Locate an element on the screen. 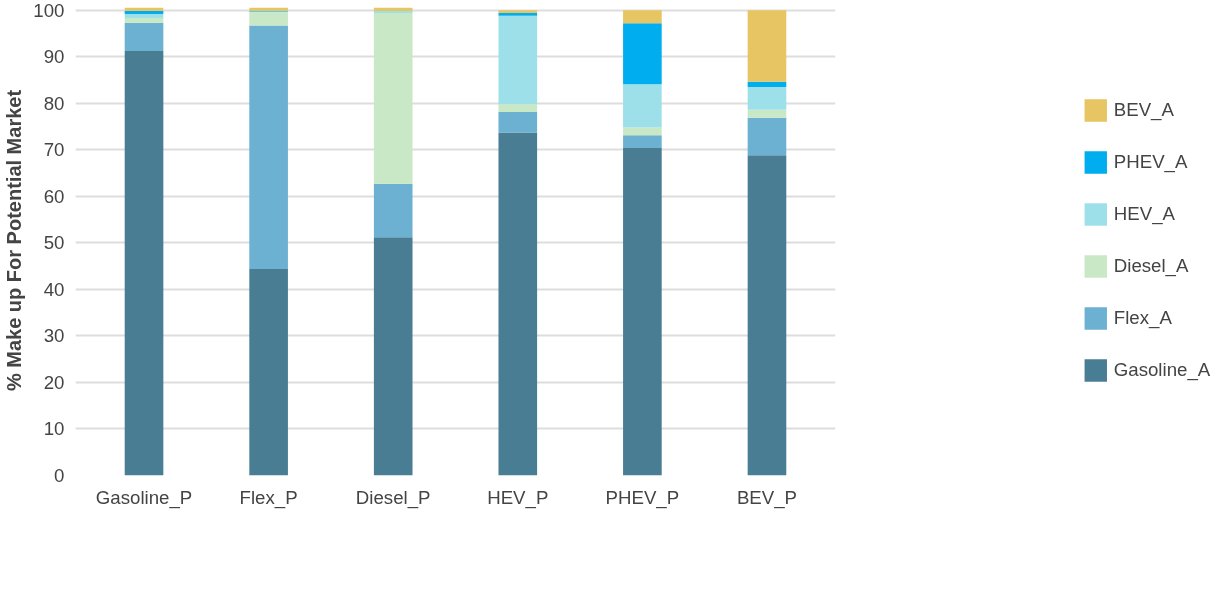  y-tick-label: 40 is located at coordinates (54, 289).